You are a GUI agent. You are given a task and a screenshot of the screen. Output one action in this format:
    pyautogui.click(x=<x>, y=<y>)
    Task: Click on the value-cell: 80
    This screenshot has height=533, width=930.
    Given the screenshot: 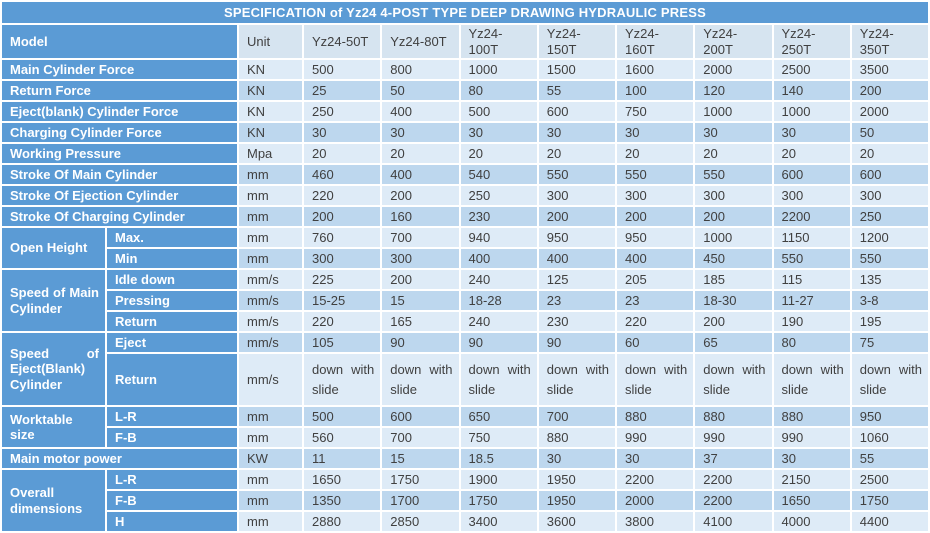 What is the action you would take?
    pyautogui.click(x=811, y=343)
    